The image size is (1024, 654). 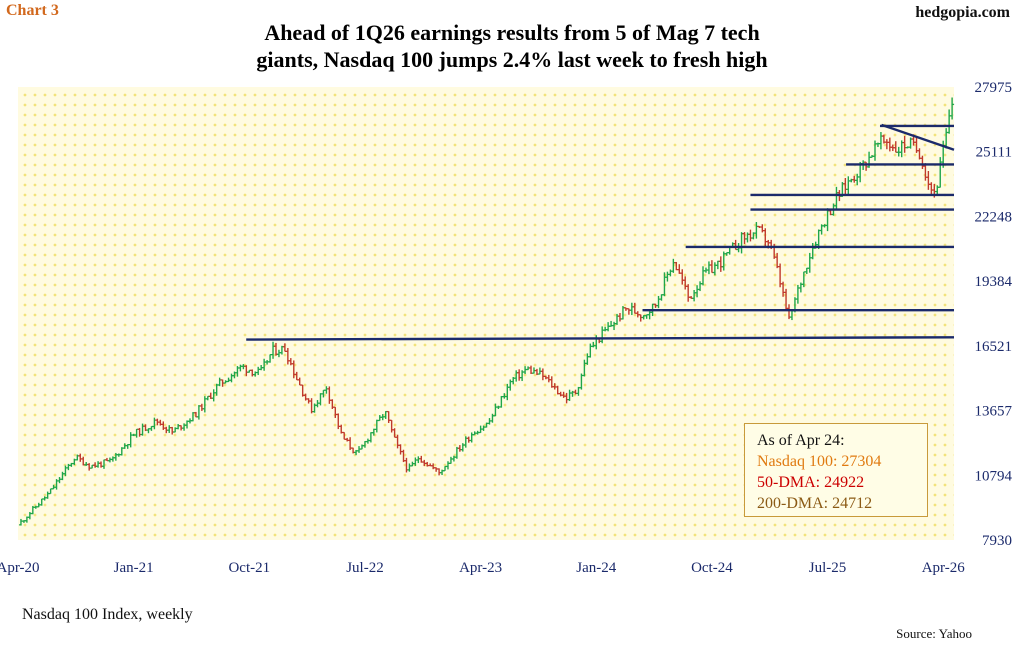 What do you see at coordinates (828, 568) in the screenshot?
I see `x-tick-label: Jul-25` at bounding box center [828, 568].